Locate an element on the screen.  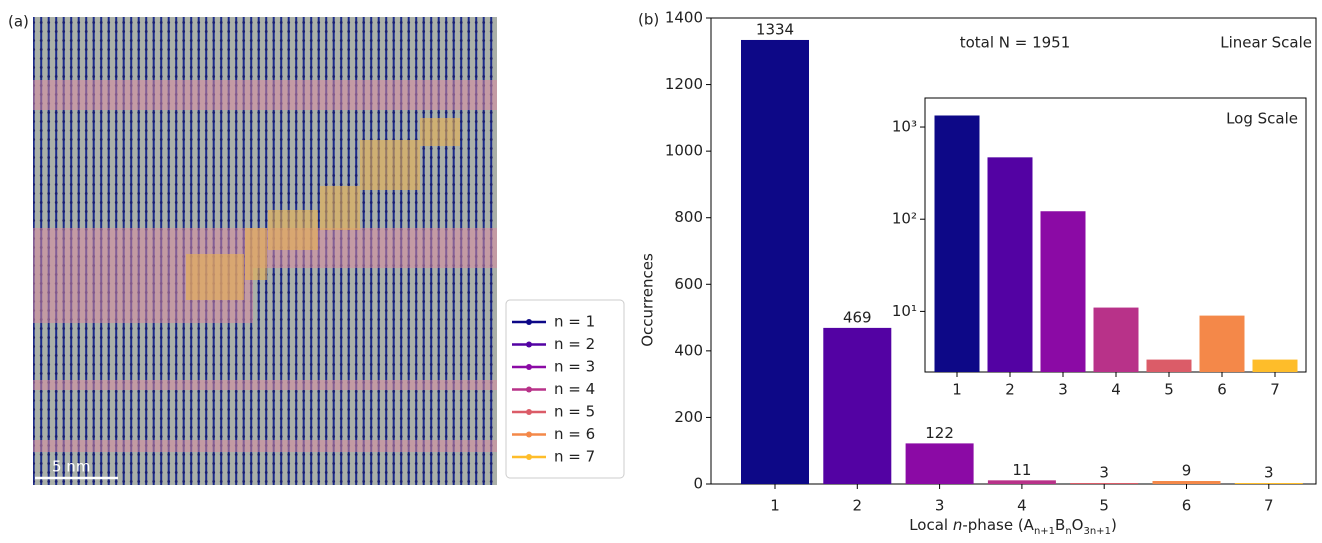
legend-label: n = 2 is located at coordinates (574, 344).